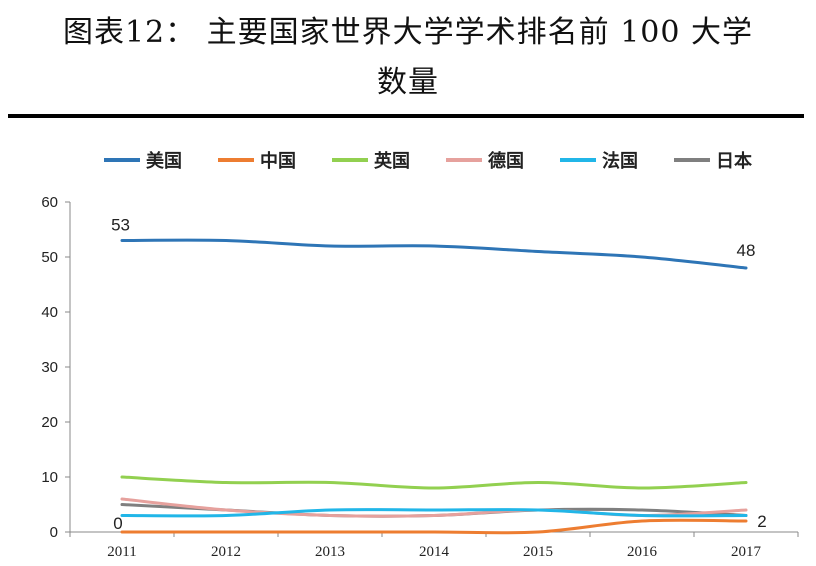 This screenshot has width=816, height=566. I want to click on y-tick-label: 20, so click(49, 422).